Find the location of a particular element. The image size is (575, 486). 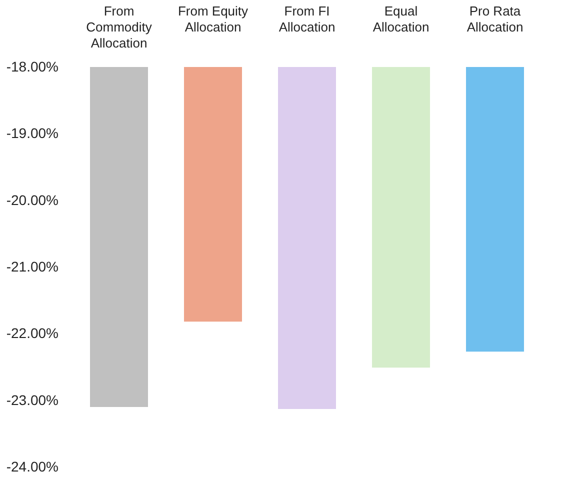

x-tick-label: From Equity Allocation is located at coordinates (213, 19).